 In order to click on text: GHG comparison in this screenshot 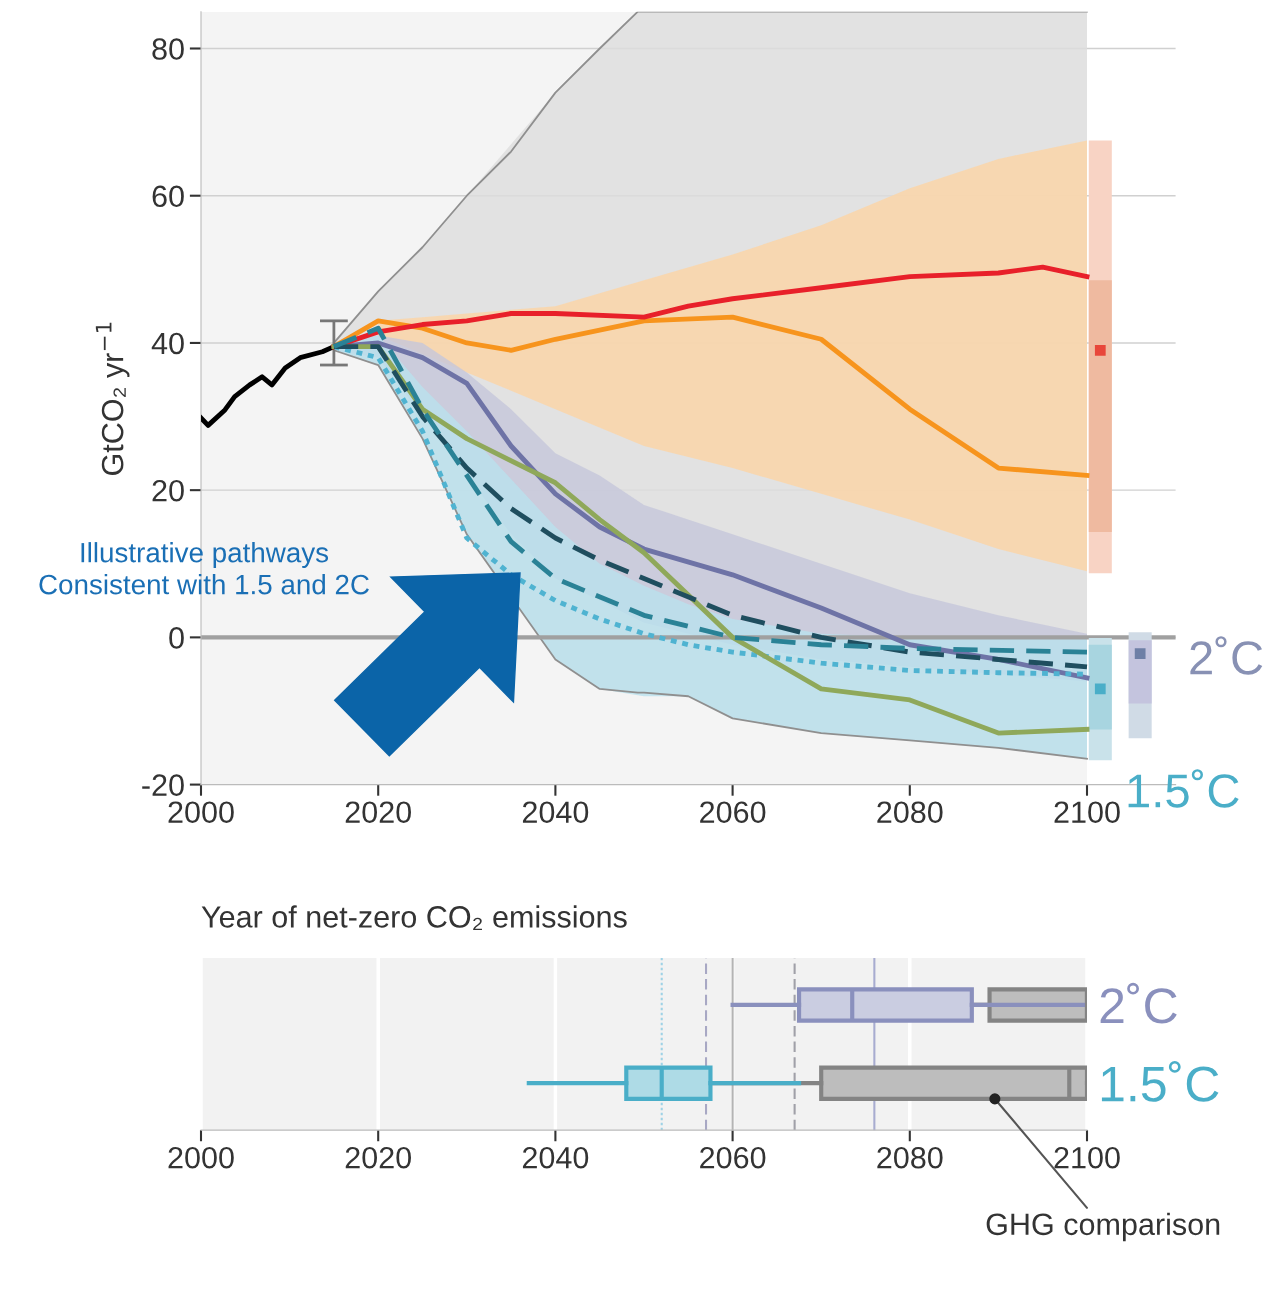, I will do `click(1103, 1227)`.